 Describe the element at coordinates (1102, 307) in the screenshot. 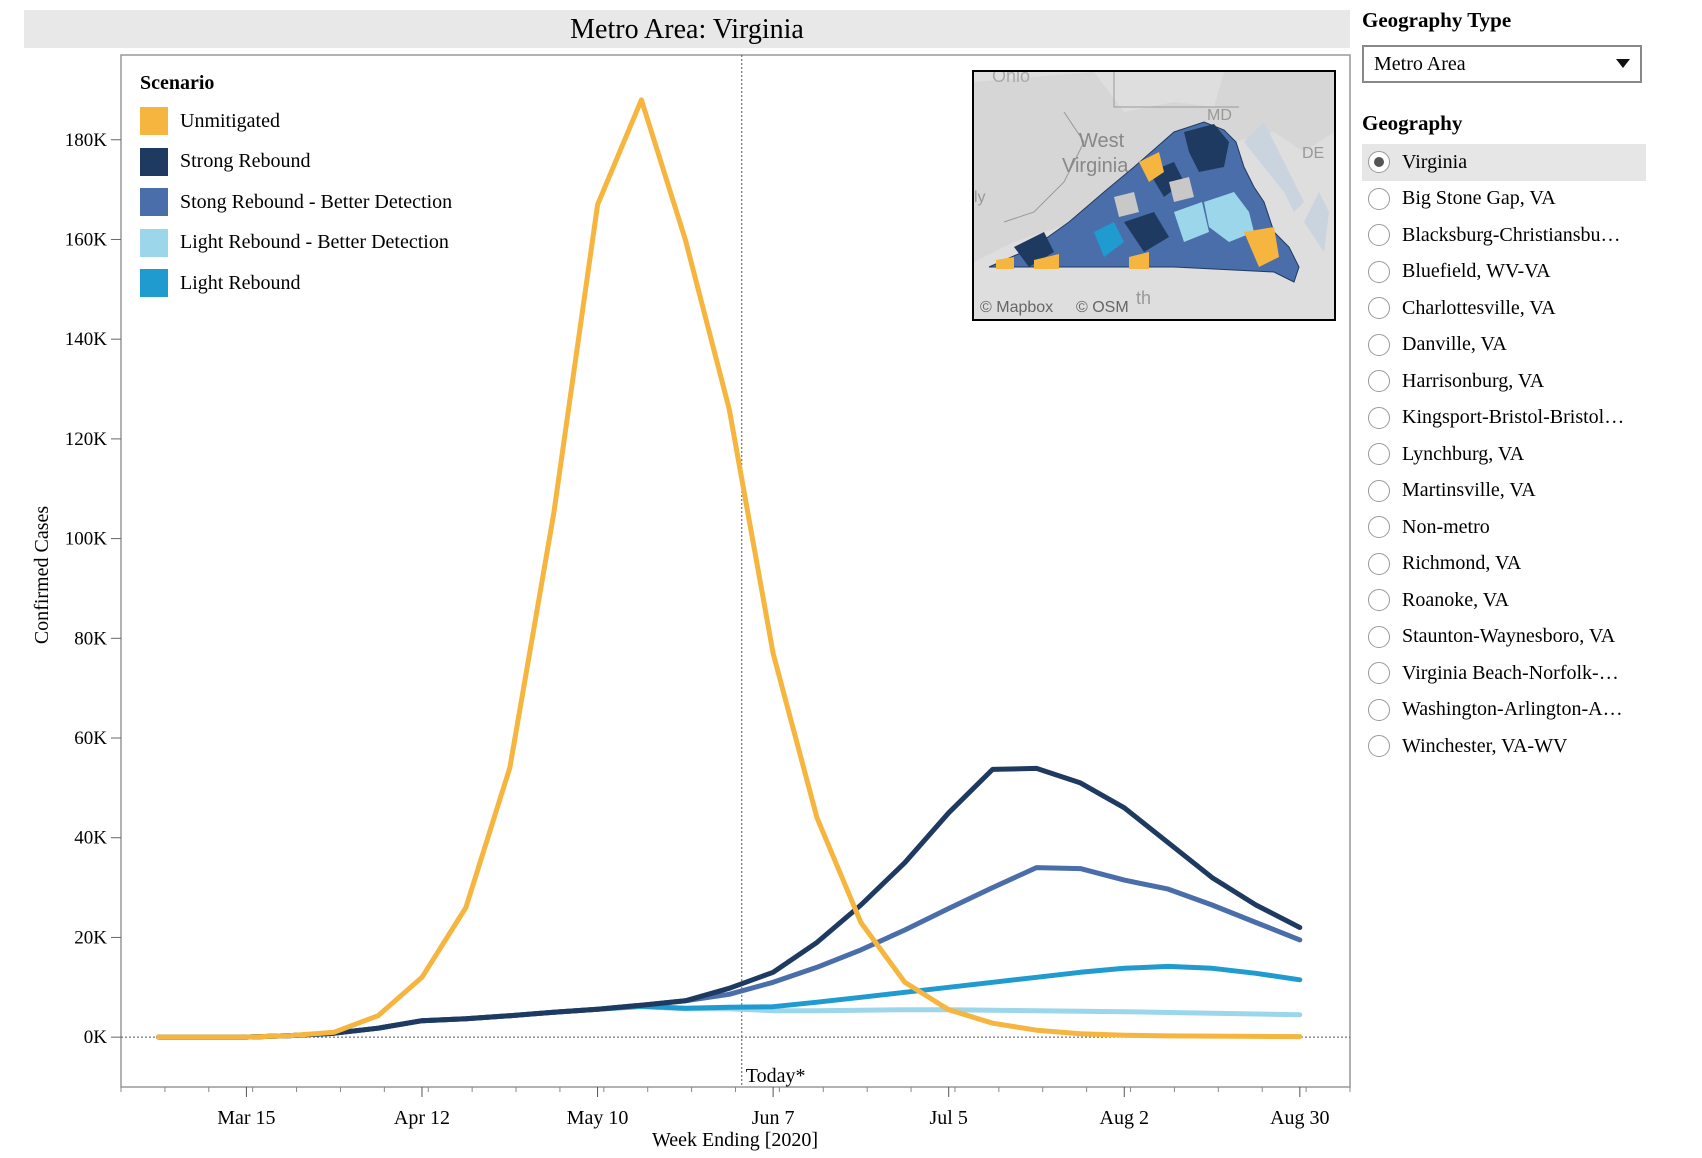

I see `osm-attribution: © OSM` at that location.